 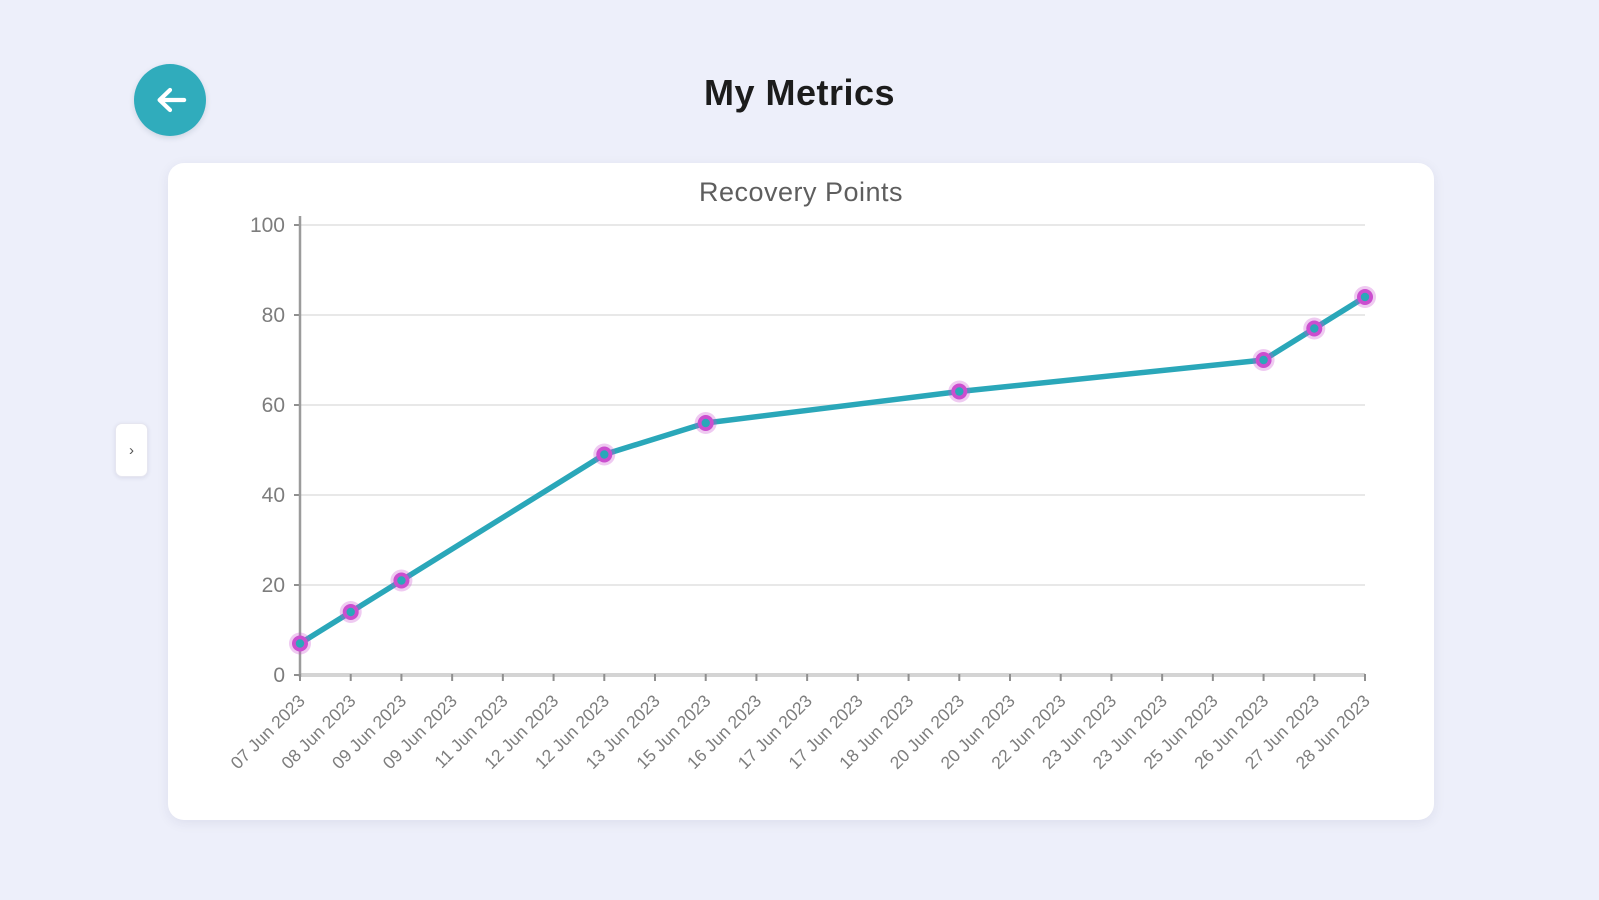 What do you see at coordinates (267, 225) in the screenshot?
I see `y-axis-tick-label: 100` at bounding box center [267, 225].